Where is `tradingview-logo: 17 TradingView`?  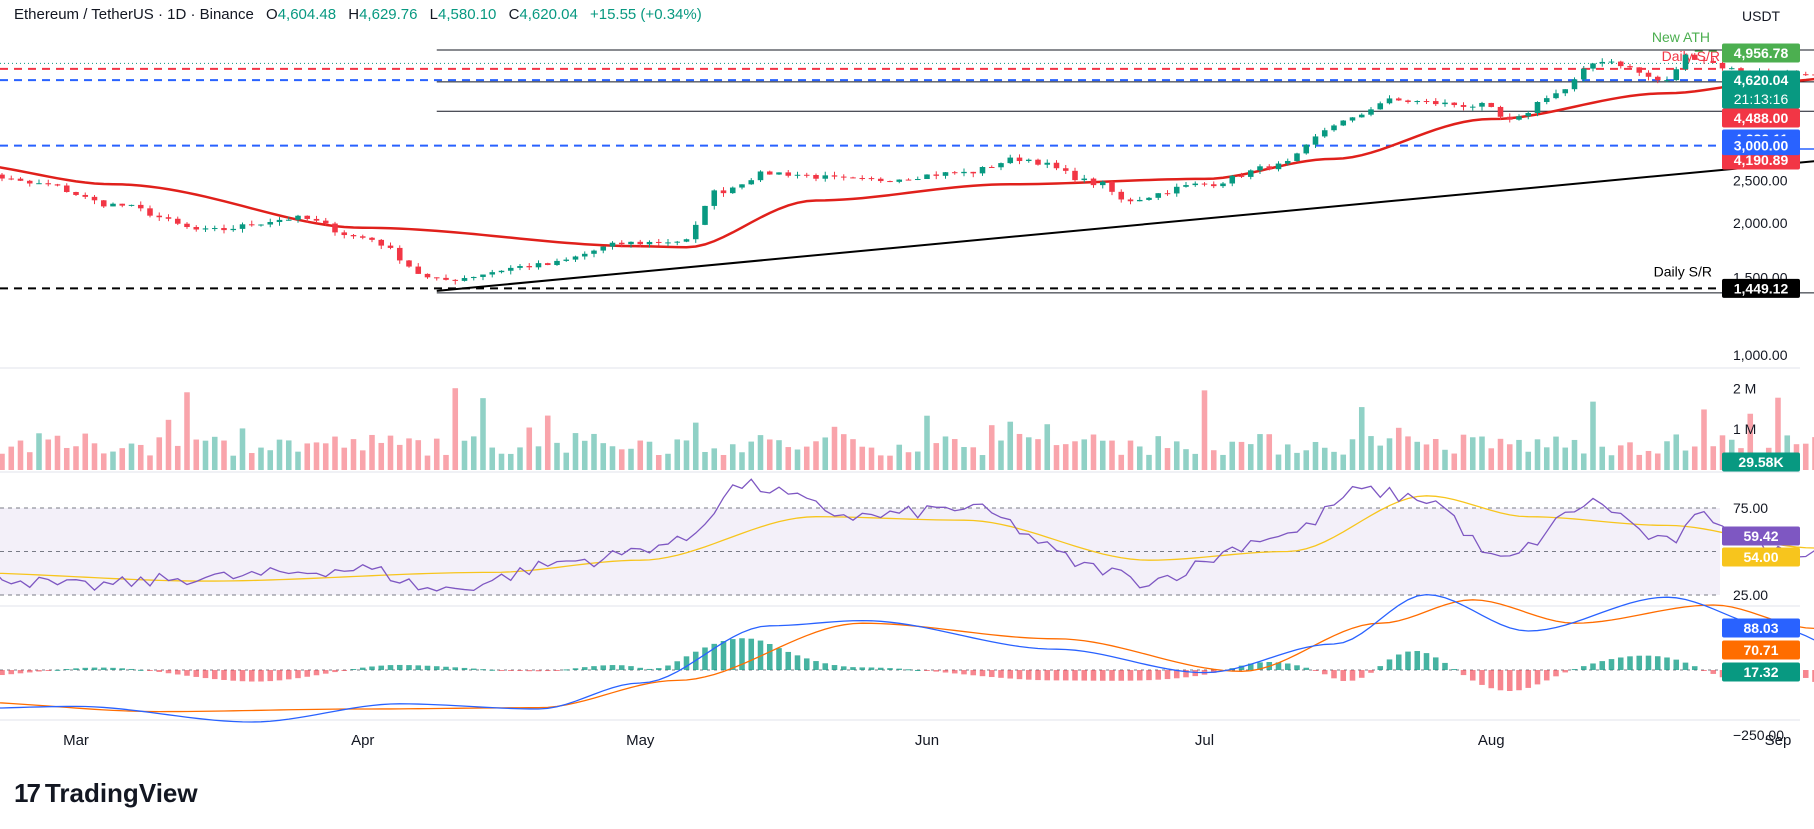
tradingview-logo: 17 TradingView is located at coordinates (106, 793).